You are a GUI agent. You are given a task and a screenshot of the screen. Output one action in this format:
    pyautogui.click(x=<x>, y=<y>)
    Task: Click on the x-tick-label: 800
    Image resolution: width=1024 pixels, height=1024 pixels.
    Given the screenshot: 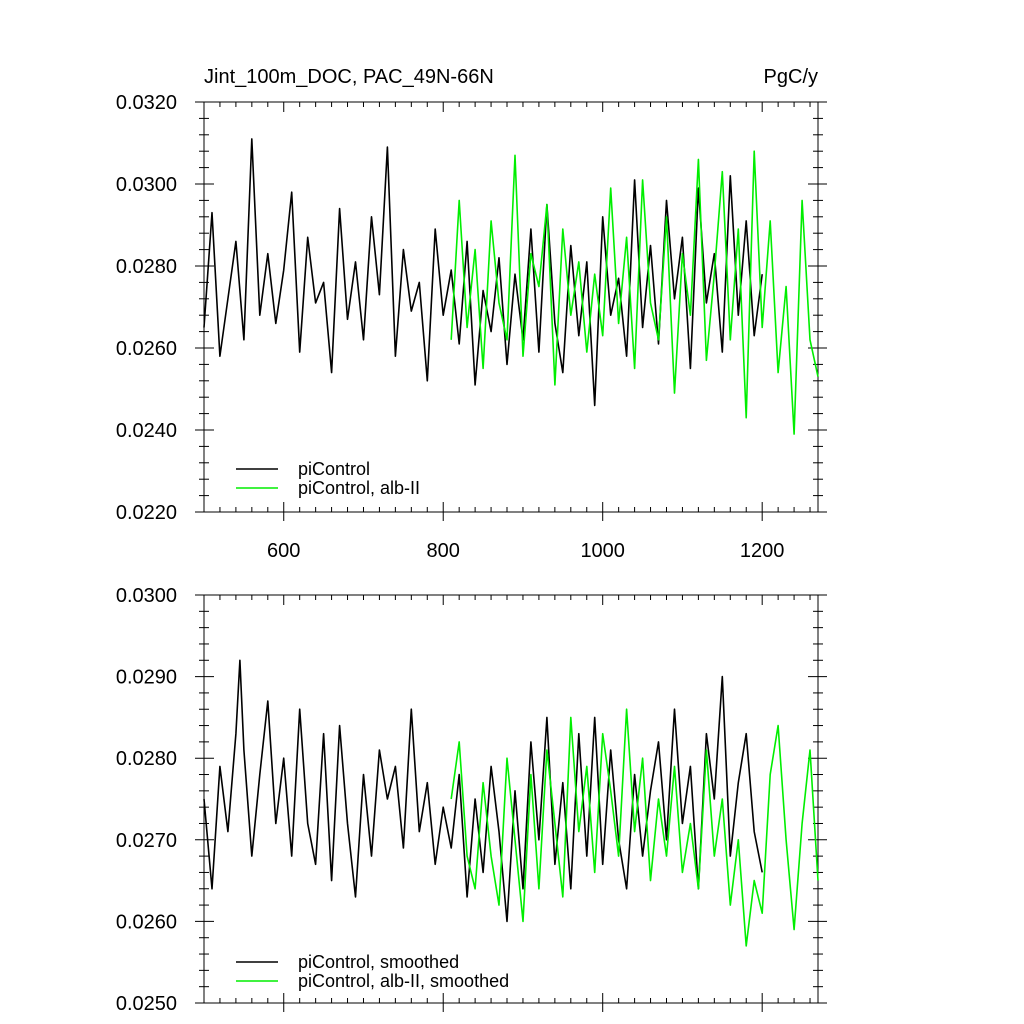 What is the action you would take?
    pyautogui.click(x=443, y=551)
    